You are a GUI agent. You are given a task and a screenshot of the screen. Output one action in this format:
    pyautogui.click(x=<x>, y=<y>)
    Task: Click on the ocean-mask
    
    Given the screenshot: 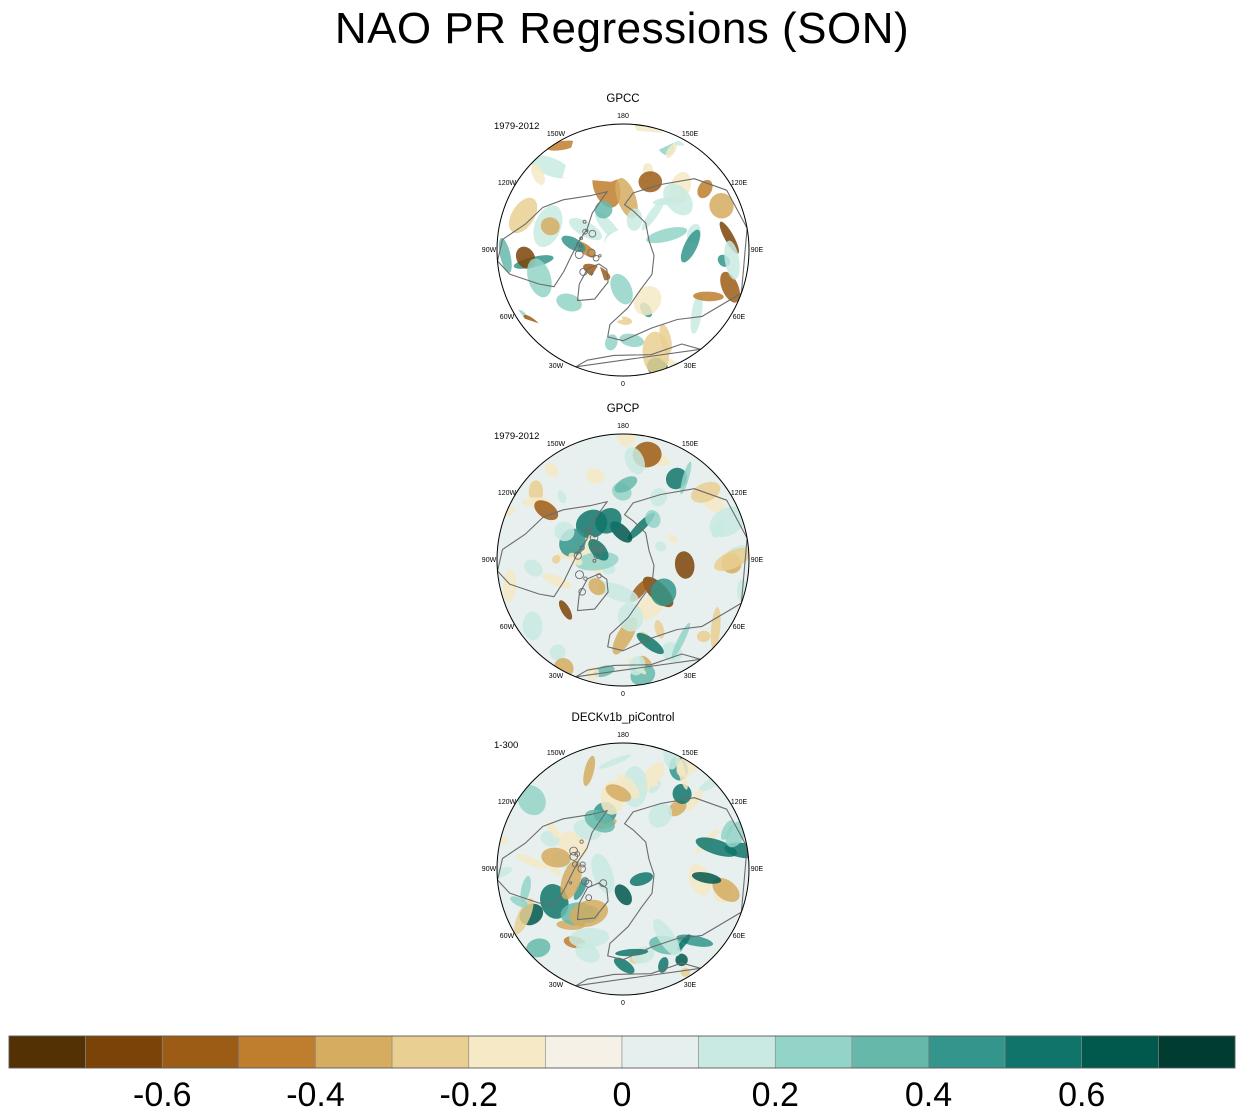 What is the action you would take?
    pyautogui.click(x=594, y=248)
    